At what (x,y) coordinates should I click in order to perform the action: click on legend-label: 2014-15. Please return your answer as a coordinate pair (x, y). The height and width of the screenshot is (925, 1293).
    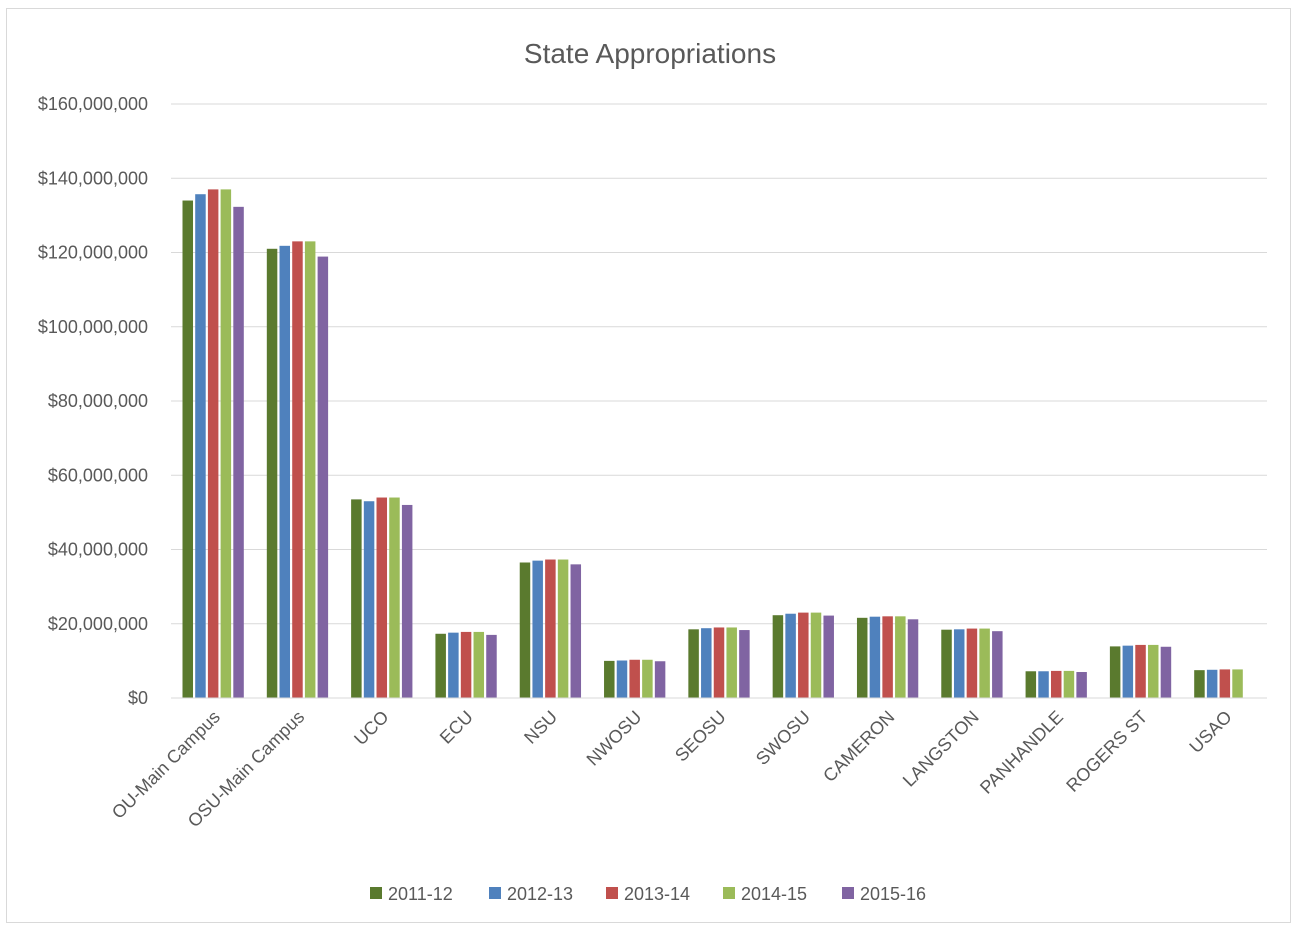
    Looking at the image, I should click on (774, 894).